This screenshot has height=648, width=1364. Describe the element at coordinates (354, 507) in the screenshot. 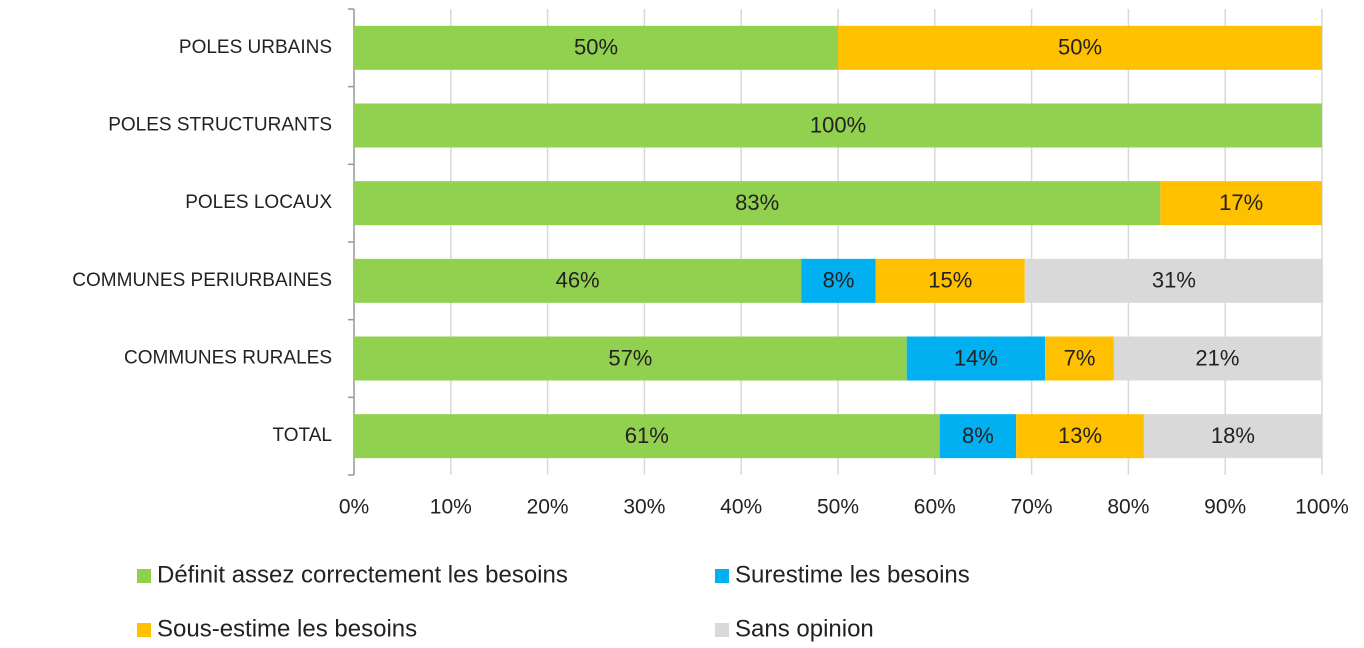

I see `x-tick-label: 0%` at that location.